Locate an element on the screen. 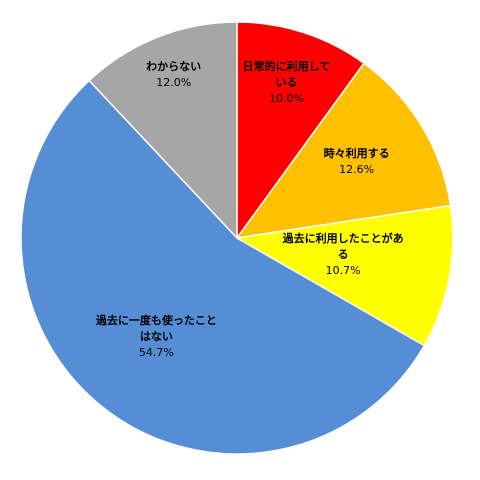 The image size is (480, 480). label-line: 時々利用する is located at coordinates (357, 153).